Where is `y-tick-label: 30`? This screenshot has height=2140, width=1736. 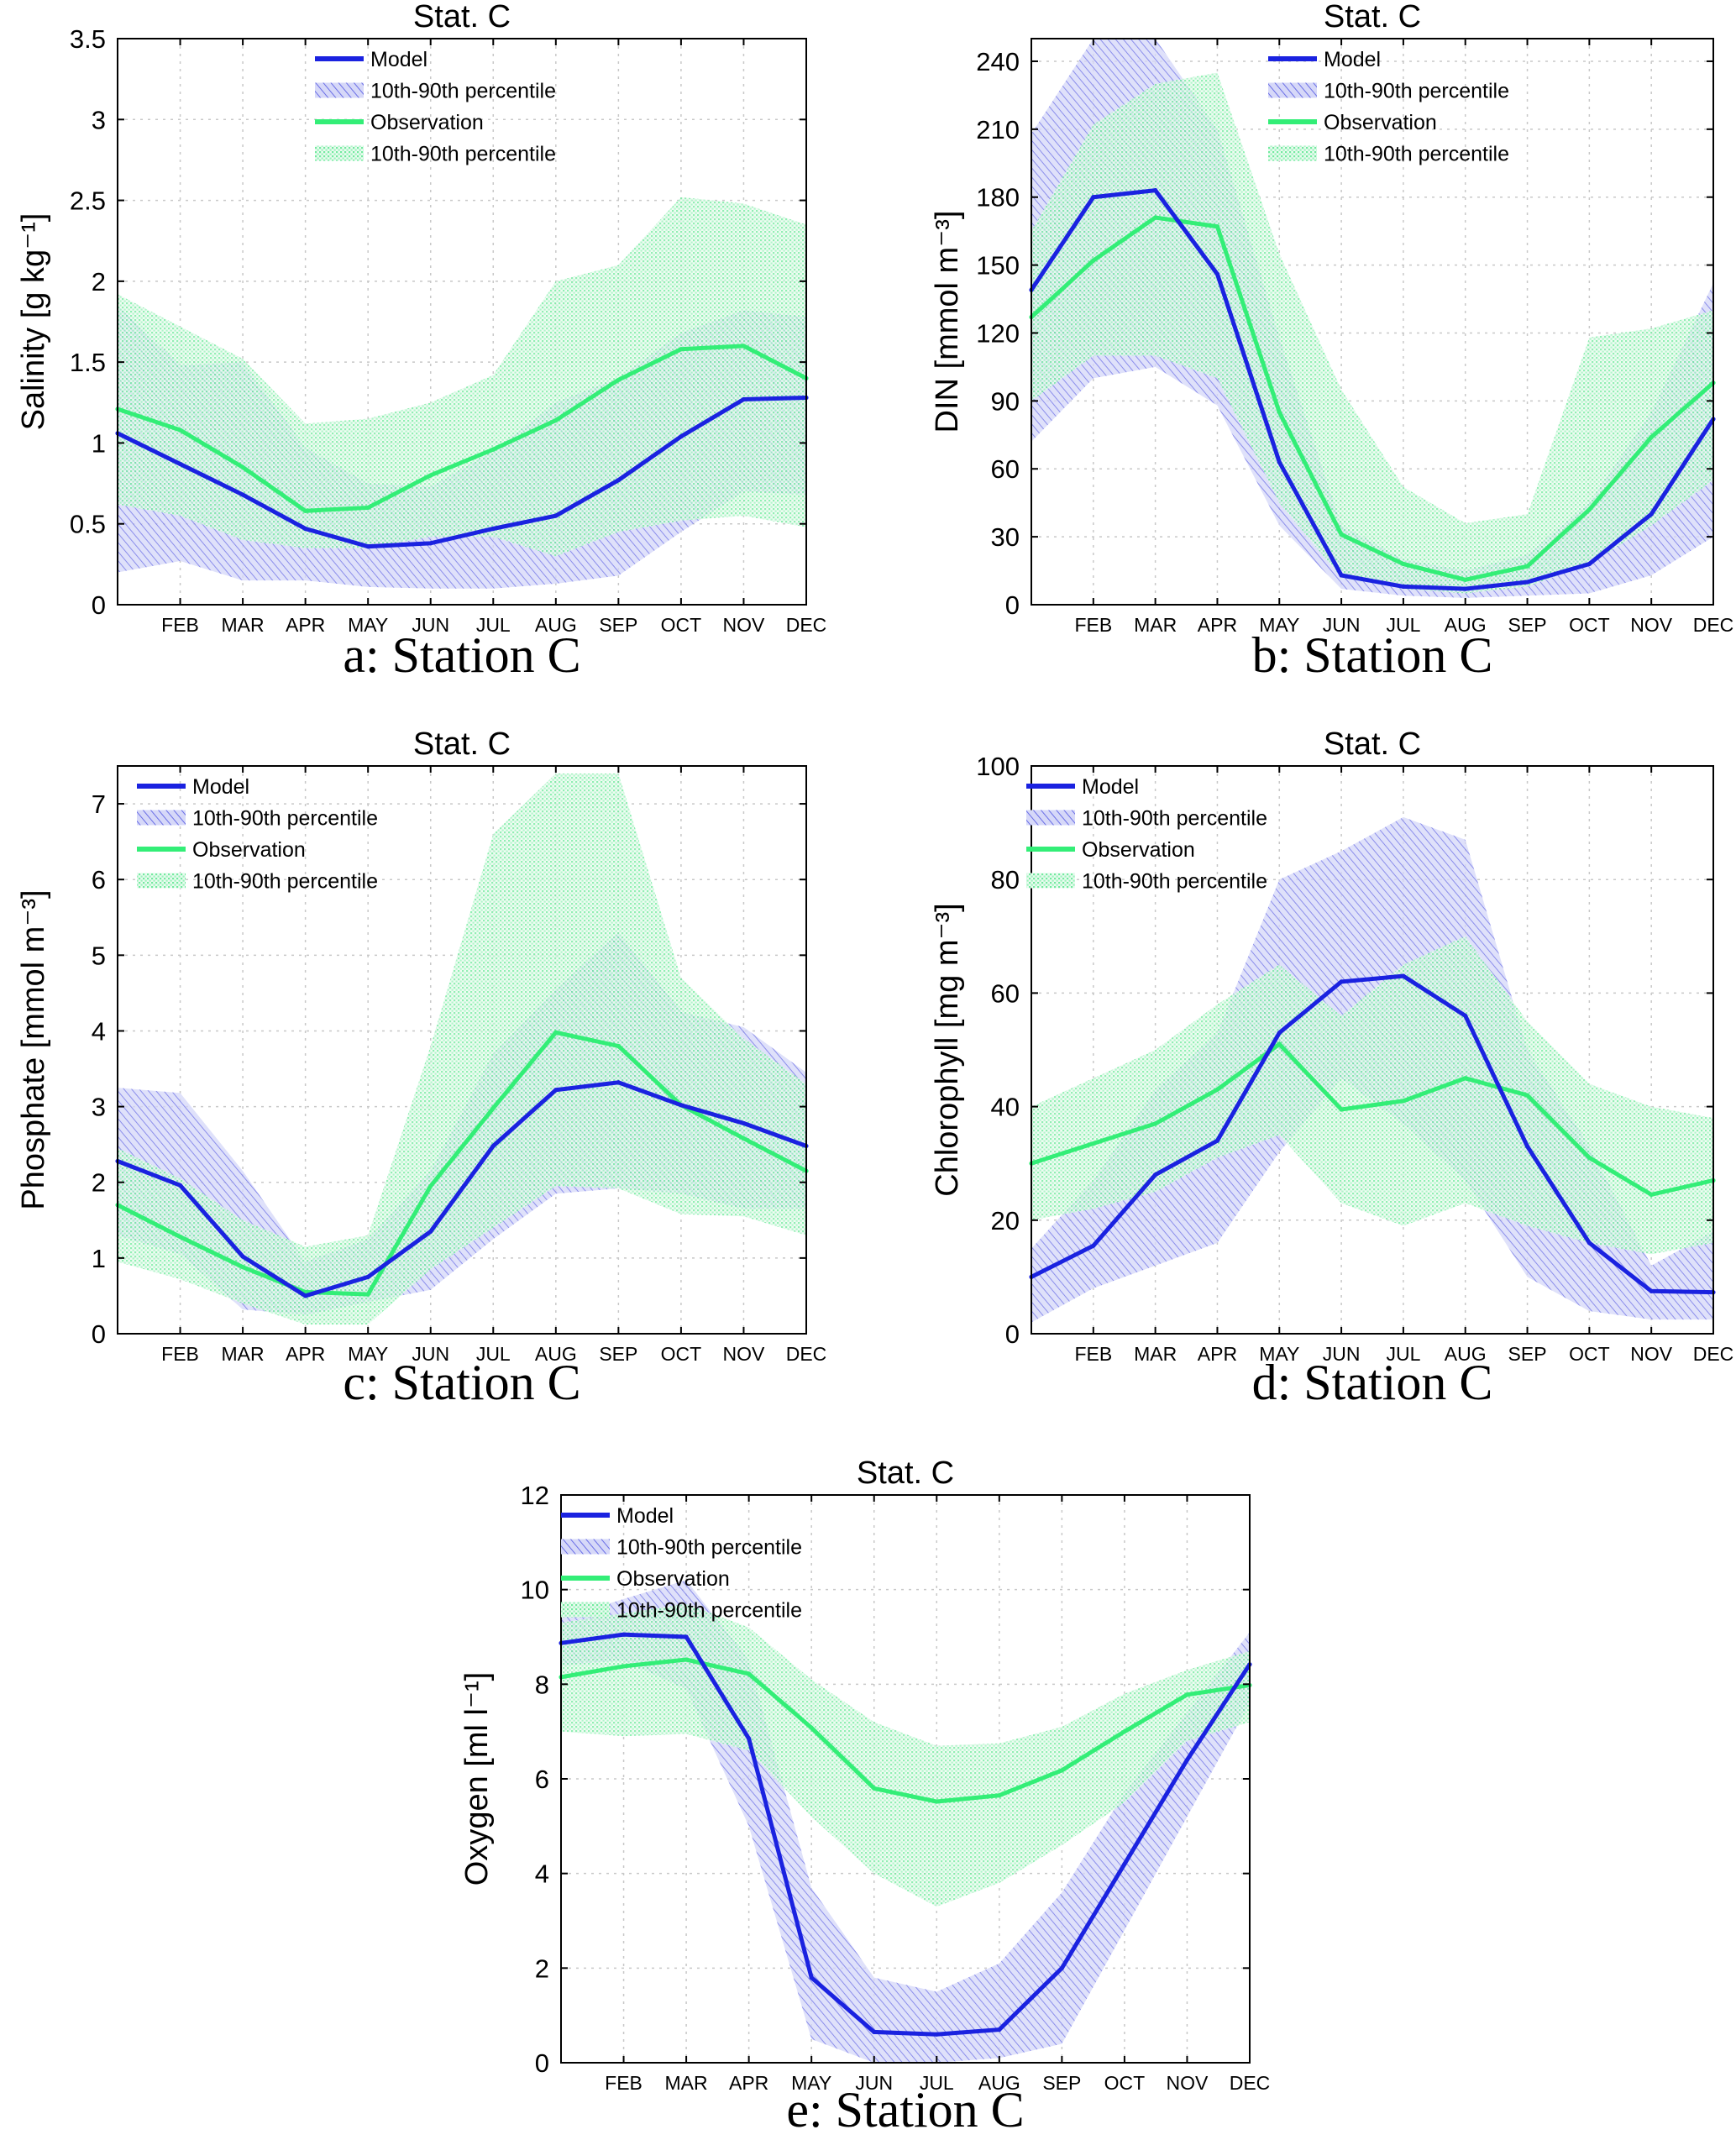
y-tick-label: 30 is located at coordinates (1005, 537).